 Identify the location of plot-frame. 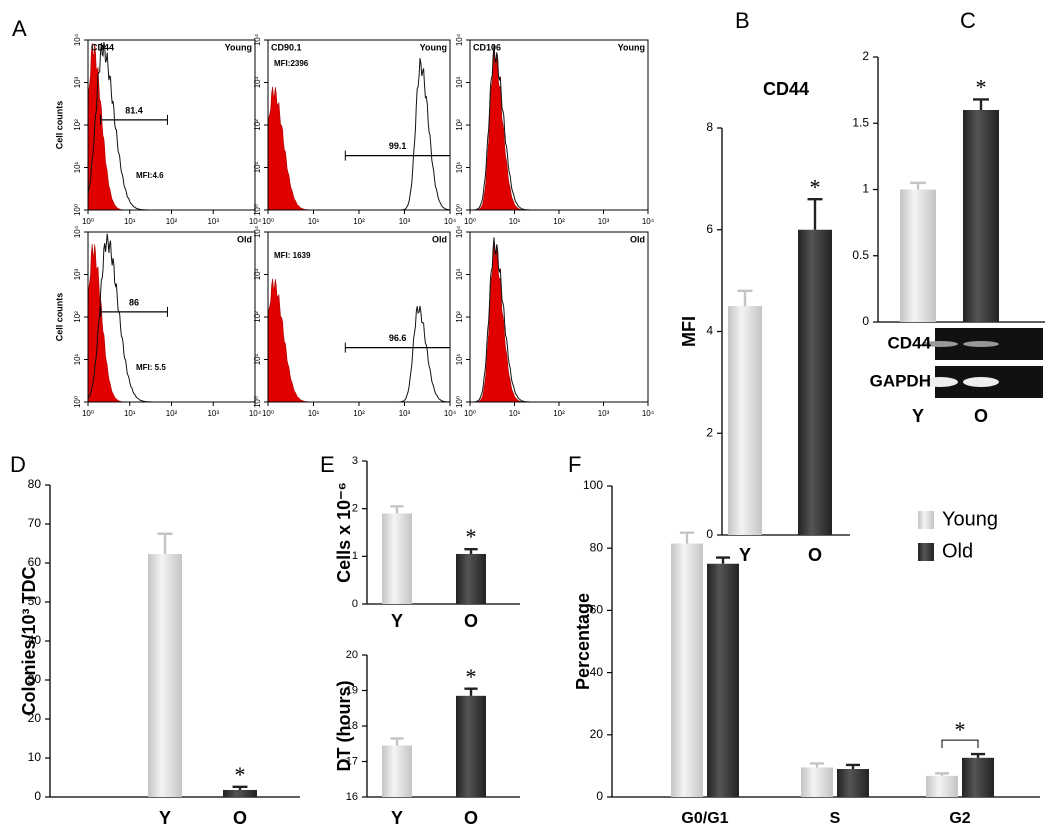
(171, 125).